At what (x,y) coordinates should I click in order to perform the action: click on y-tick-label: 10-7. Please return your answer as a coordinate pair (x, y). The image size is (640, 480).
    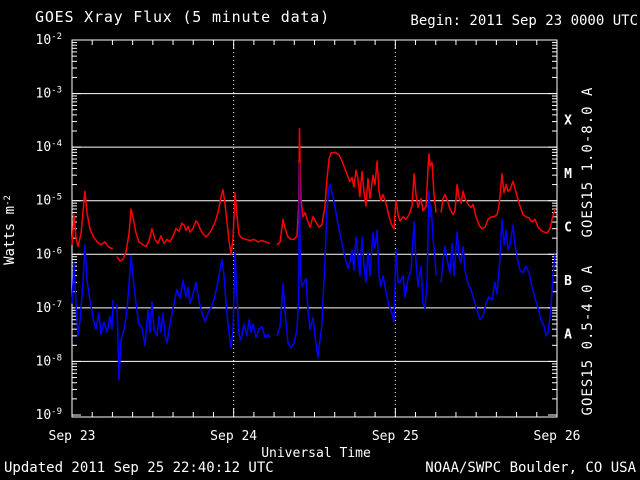
    Looking at the image, I should click on (49, 308).